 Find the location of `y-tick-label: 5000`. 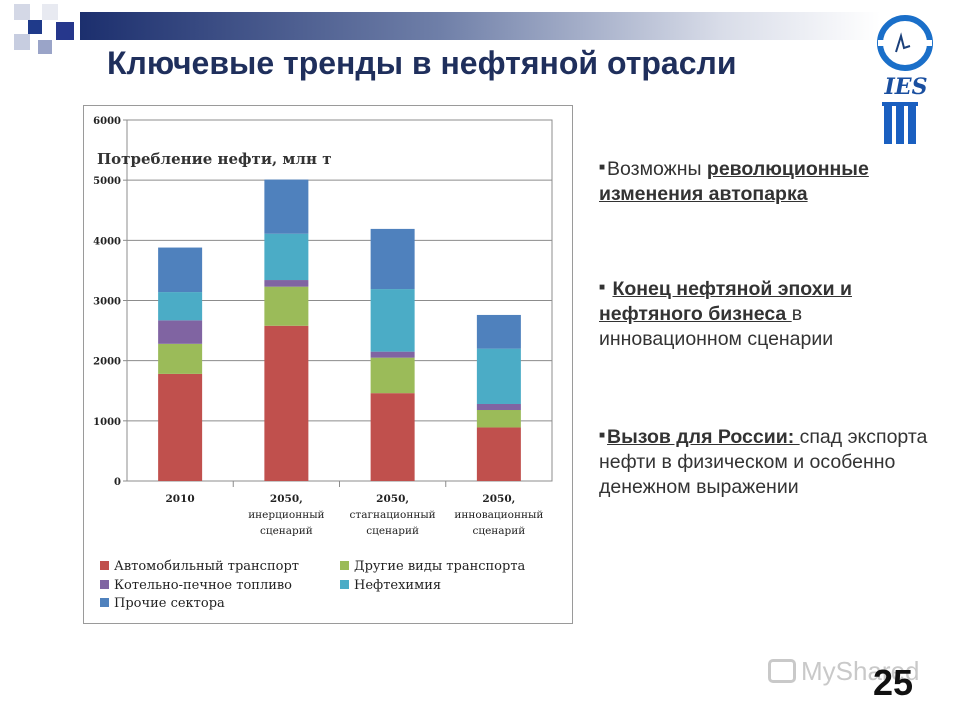

y-tick-label: 5000 is located at coordinates (107, 181).